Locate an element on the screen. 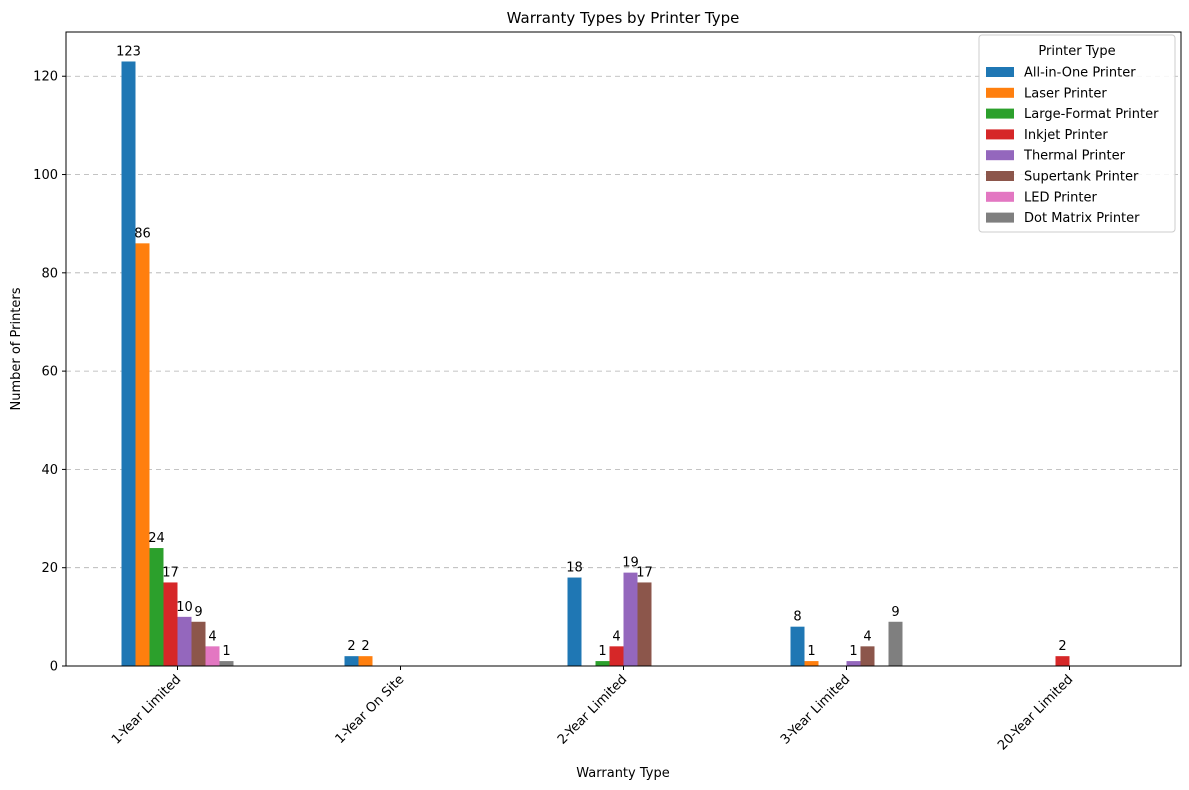 The height and width of the screenshot is (790, 1189). y-tick-label: 120 is located at coordinates (45, 77).